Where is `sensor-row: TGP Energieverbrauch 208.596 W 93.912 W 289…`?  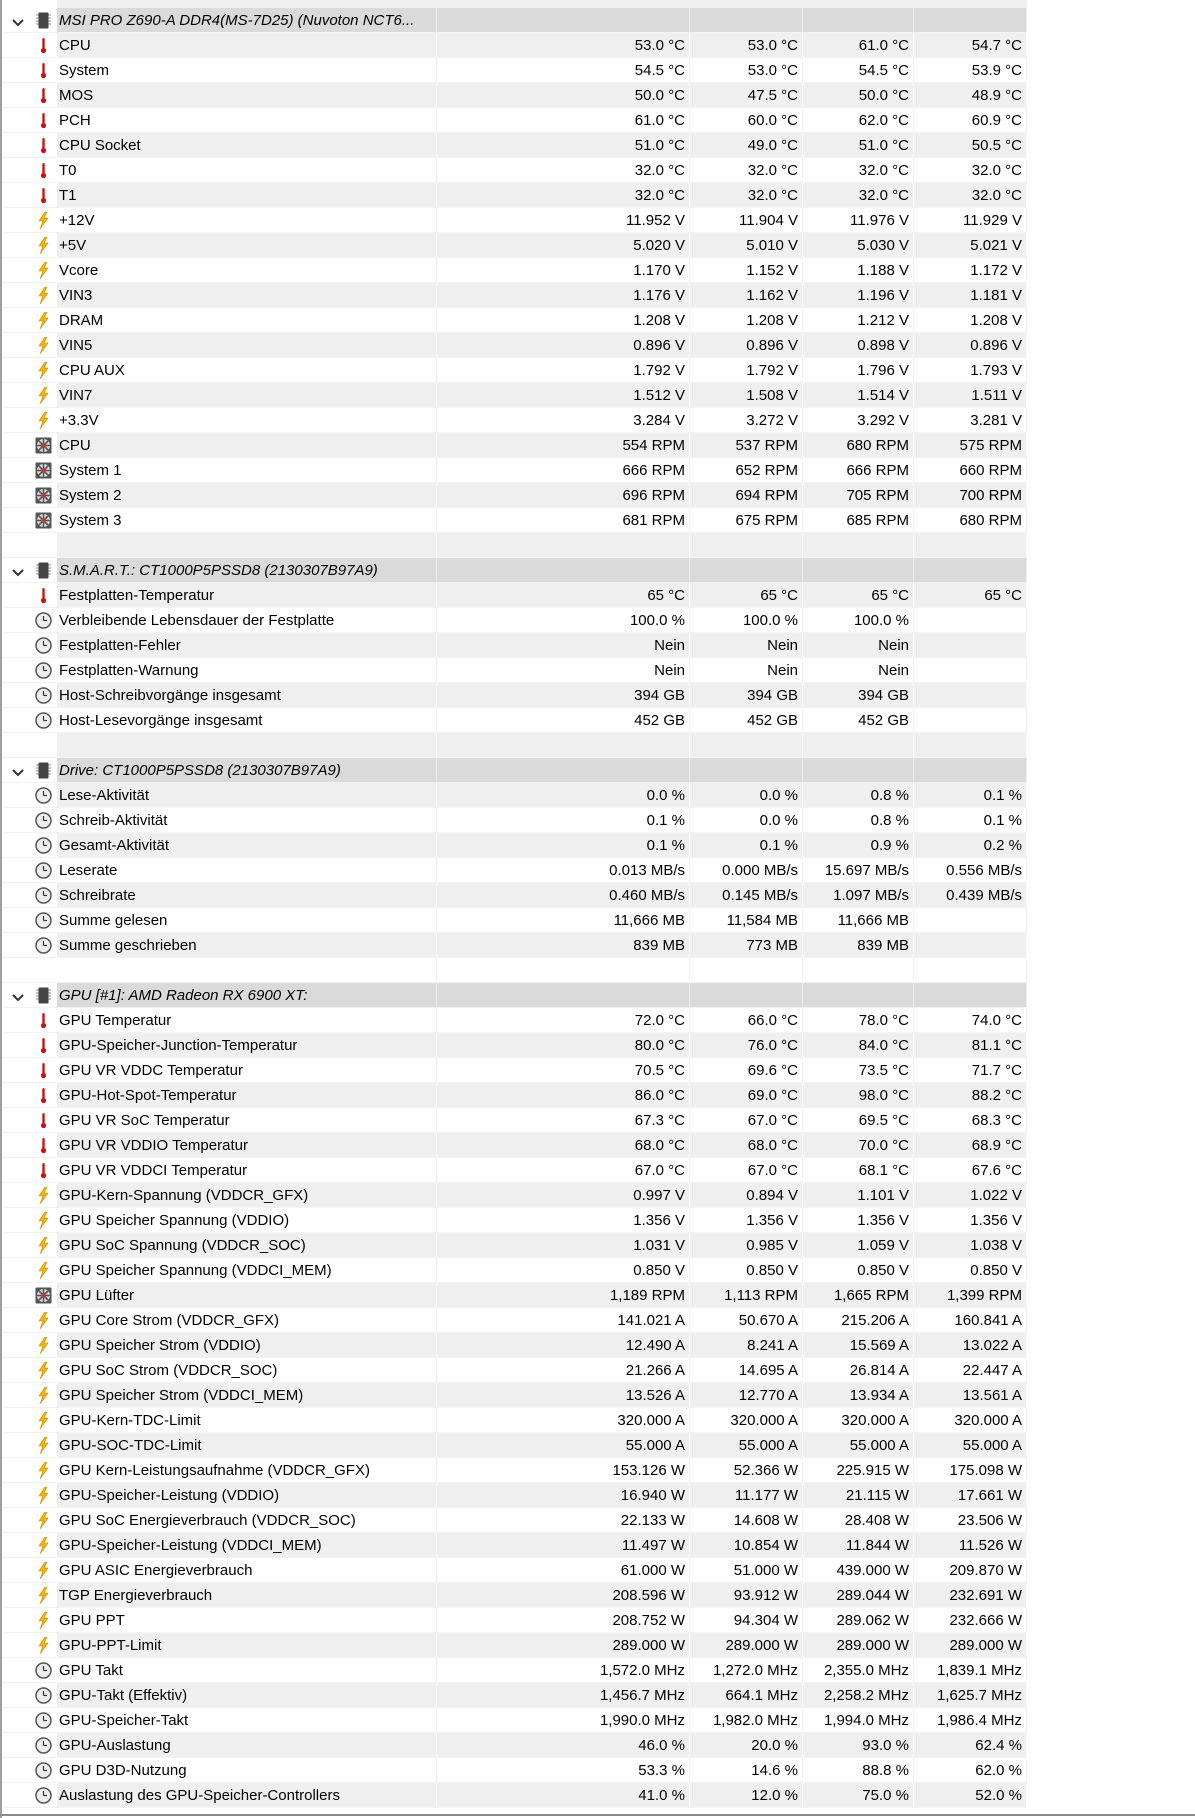
sensor-row: TGP Energieverbrauch 208.596 W 93.912 W 289… is located at coordinates (514, 1595).